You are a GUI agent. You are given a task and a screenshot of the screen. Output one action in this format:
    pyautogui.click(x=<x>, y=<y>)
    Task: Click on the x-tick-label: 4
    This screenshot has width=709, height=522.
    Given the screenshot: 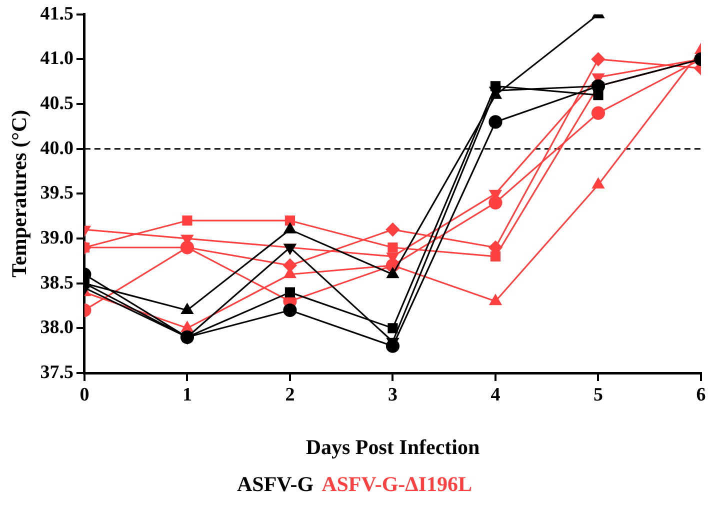 What is the action you would take?
    pyautogui.click(x=495, y=395)
    